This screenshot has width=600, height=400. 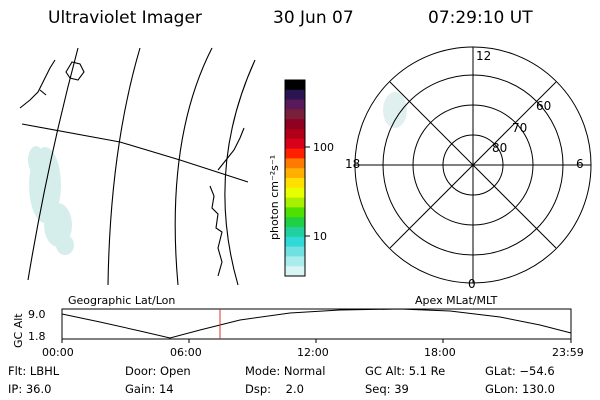 I want to click on polar-label-0: 0, so click(x=472, y=284).